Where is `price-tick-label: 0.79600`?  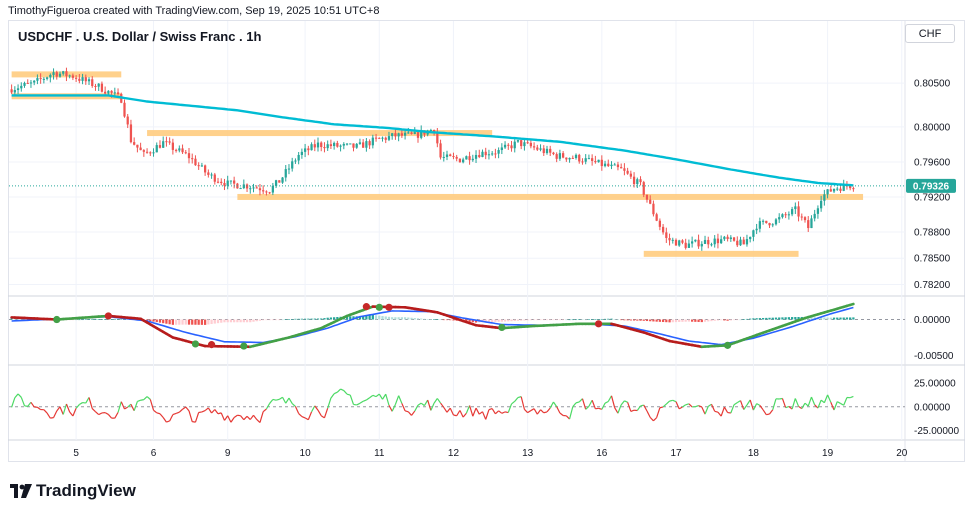 price-tick-label: 0.79600 is located at coordinates (932, 162).